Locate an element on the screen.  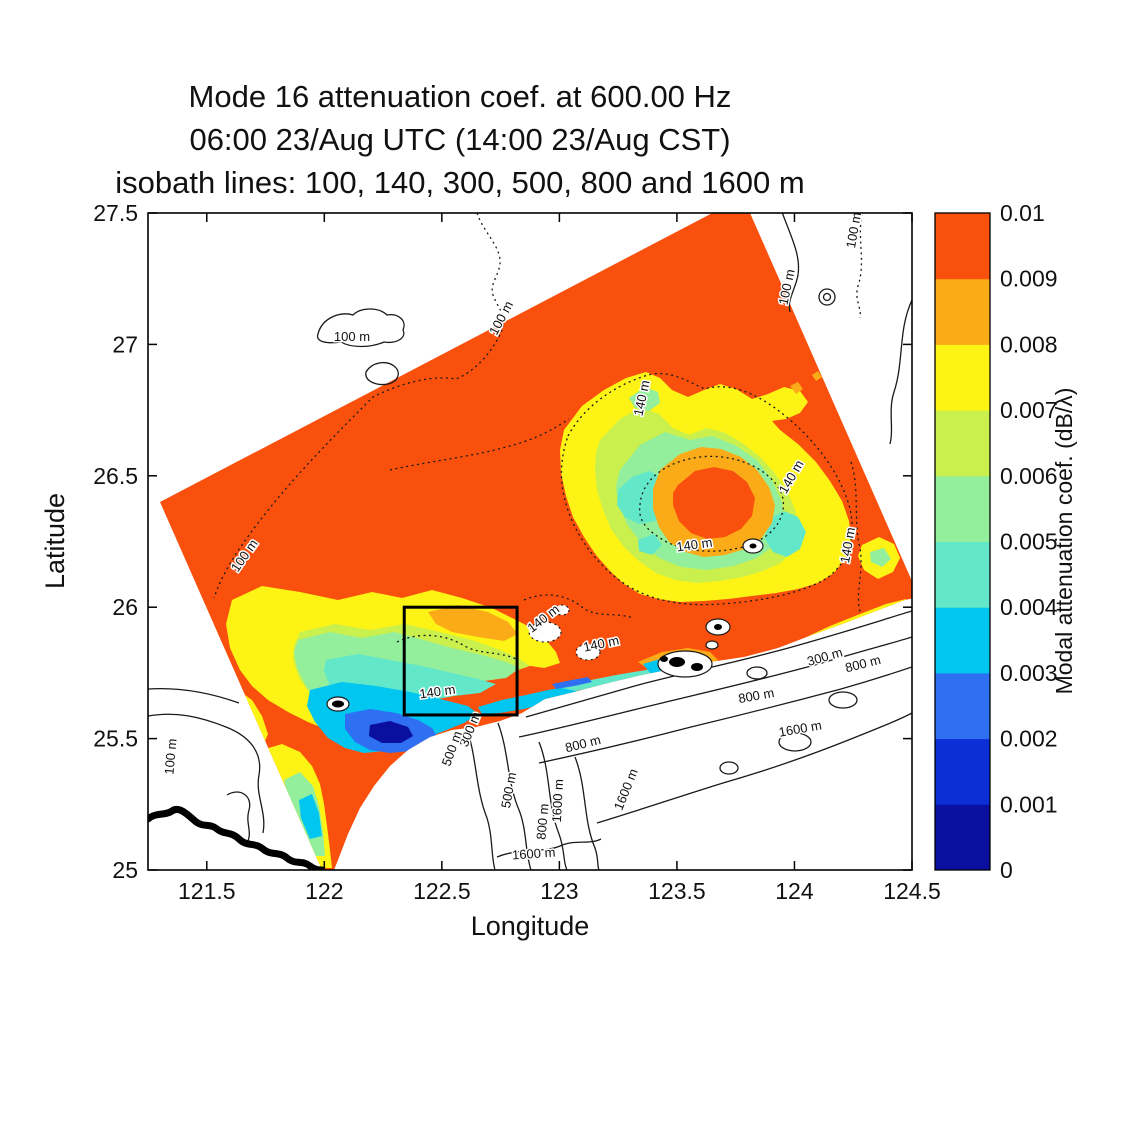
colorbar-tick-label: 0.007 is located at coordinates (1029, 410).